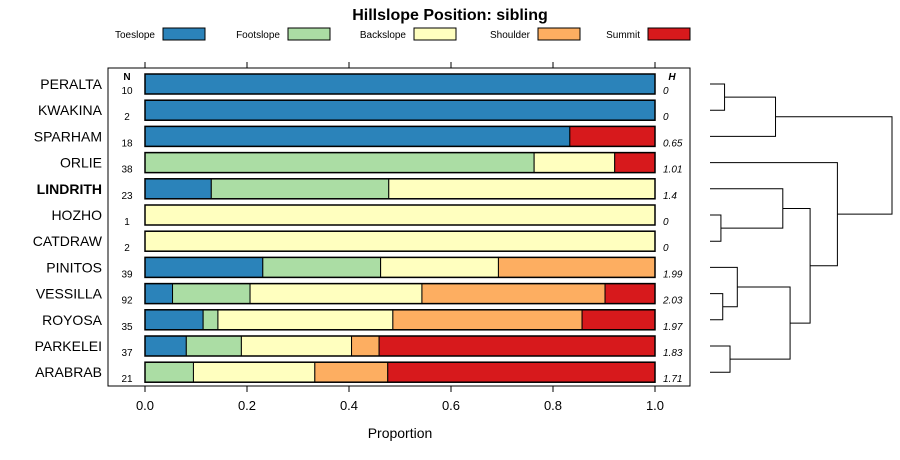  I want to click on x-tick-label-1: 0.2, so click(247, 405).